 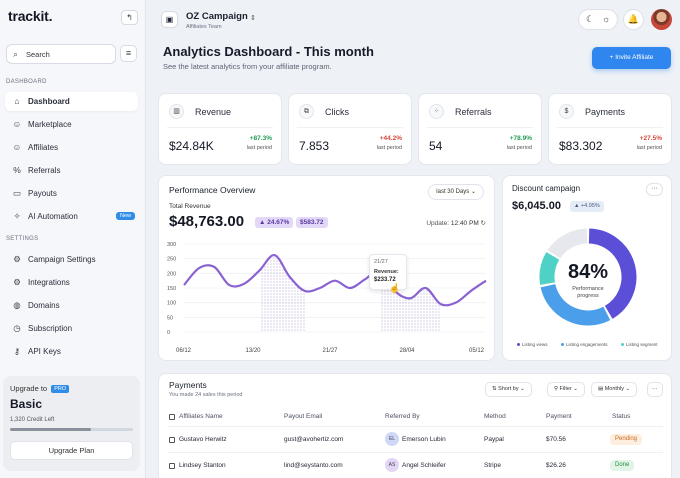 I want to click on refresh-icon: ↻, so click(x=483, y=223).